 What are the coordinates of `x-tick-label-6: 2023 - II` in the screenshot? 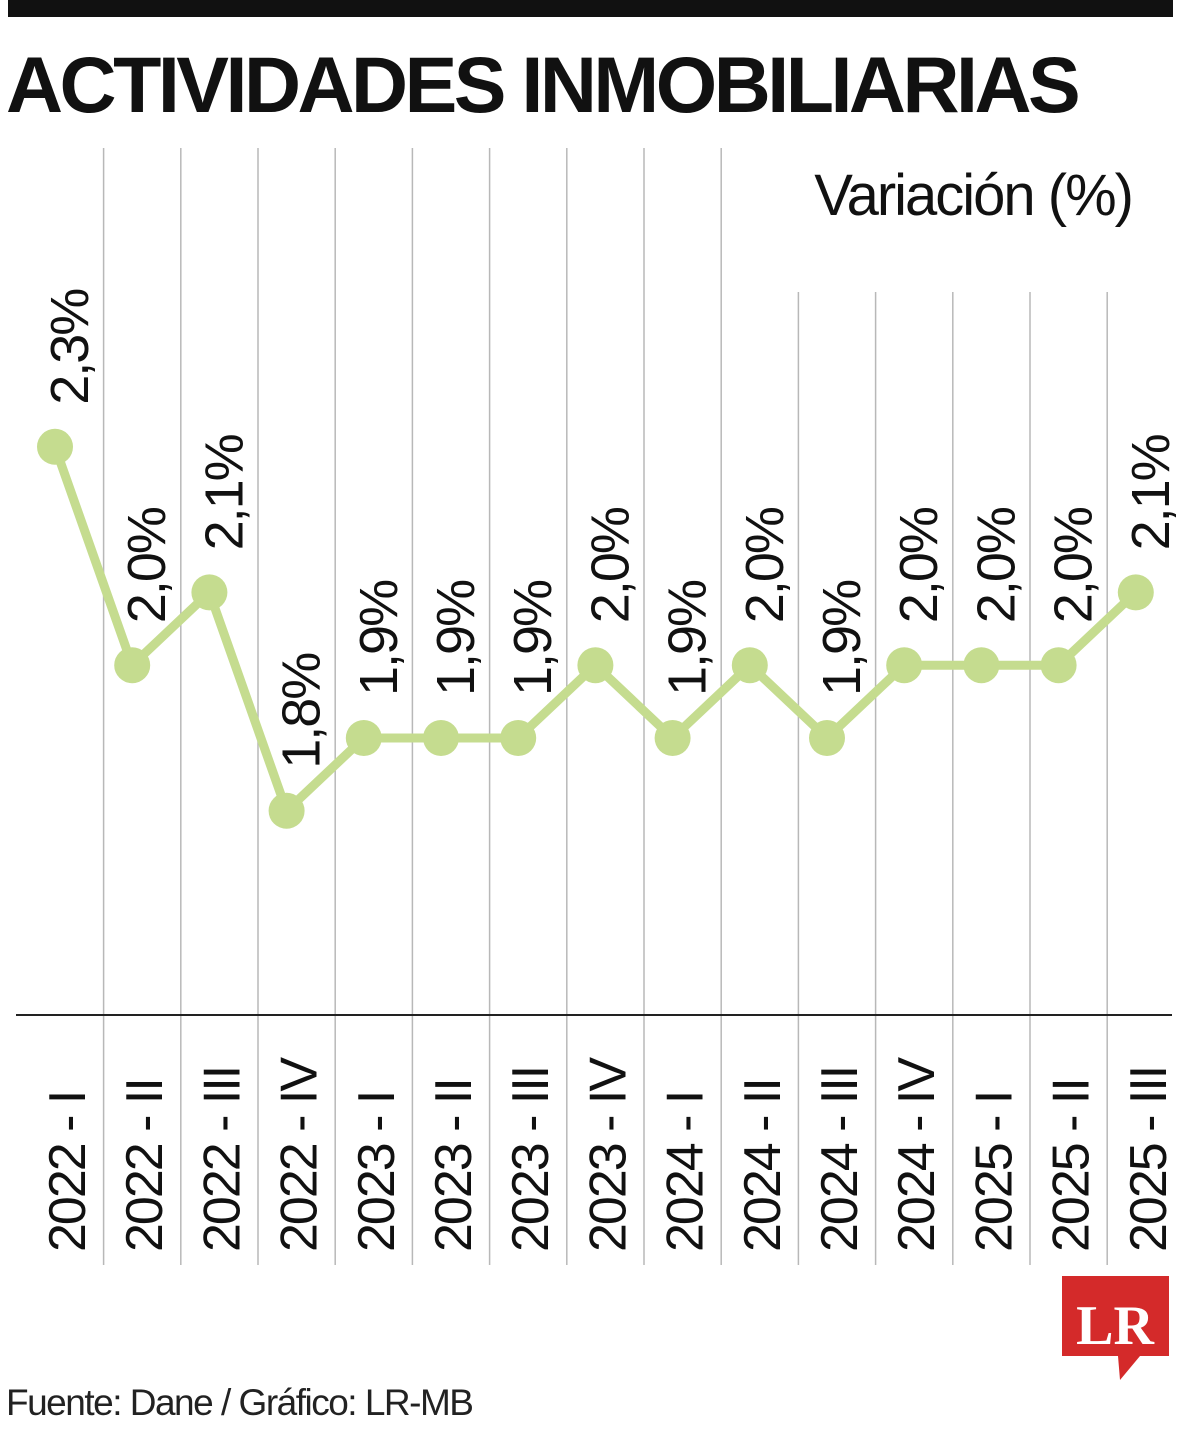 It's located at (454, 1165).